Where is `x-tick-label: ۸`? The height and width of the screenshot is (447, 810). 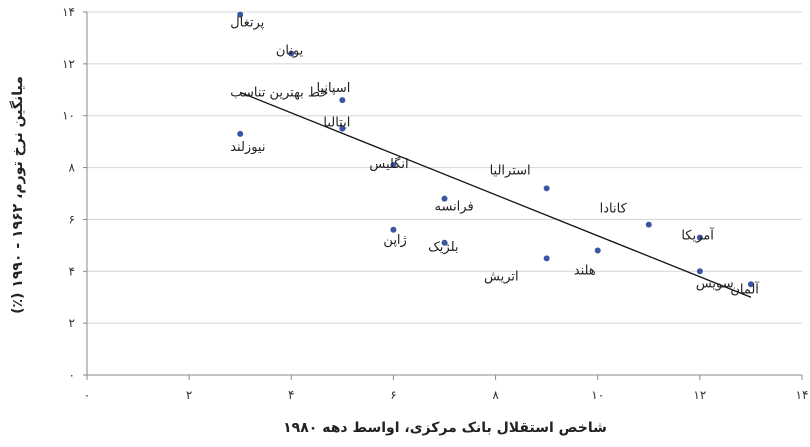 x-tick-label: ۸ is located at coordinates (495, 395).